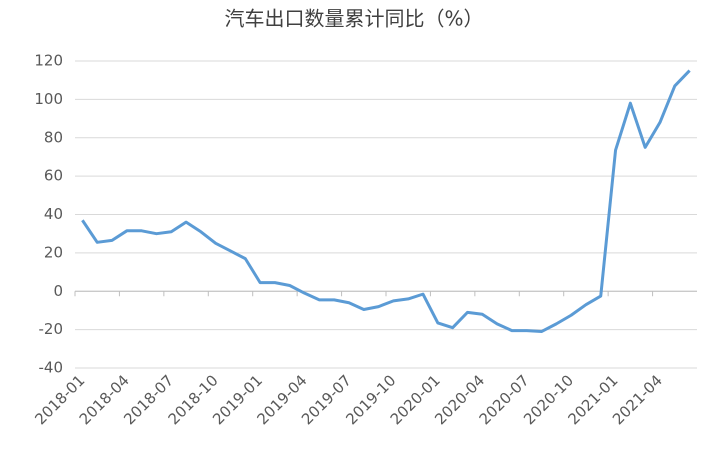 This screenshot has height=469, width=708. I want to click on y-tick-label: -20, so click(51, 329).